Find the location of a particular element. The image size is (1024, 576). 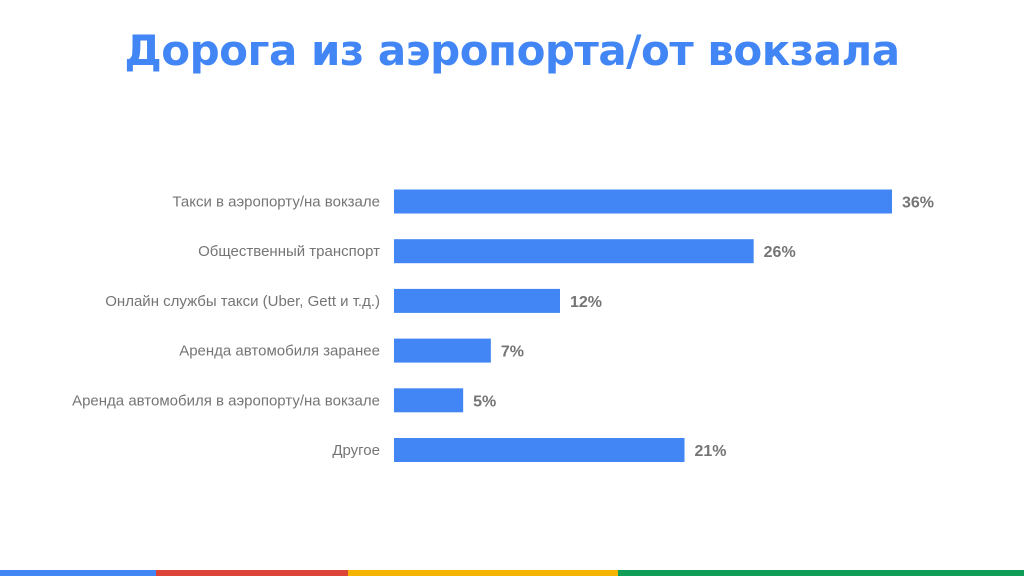

value-label: 21% is located at coordinates (711, 451).